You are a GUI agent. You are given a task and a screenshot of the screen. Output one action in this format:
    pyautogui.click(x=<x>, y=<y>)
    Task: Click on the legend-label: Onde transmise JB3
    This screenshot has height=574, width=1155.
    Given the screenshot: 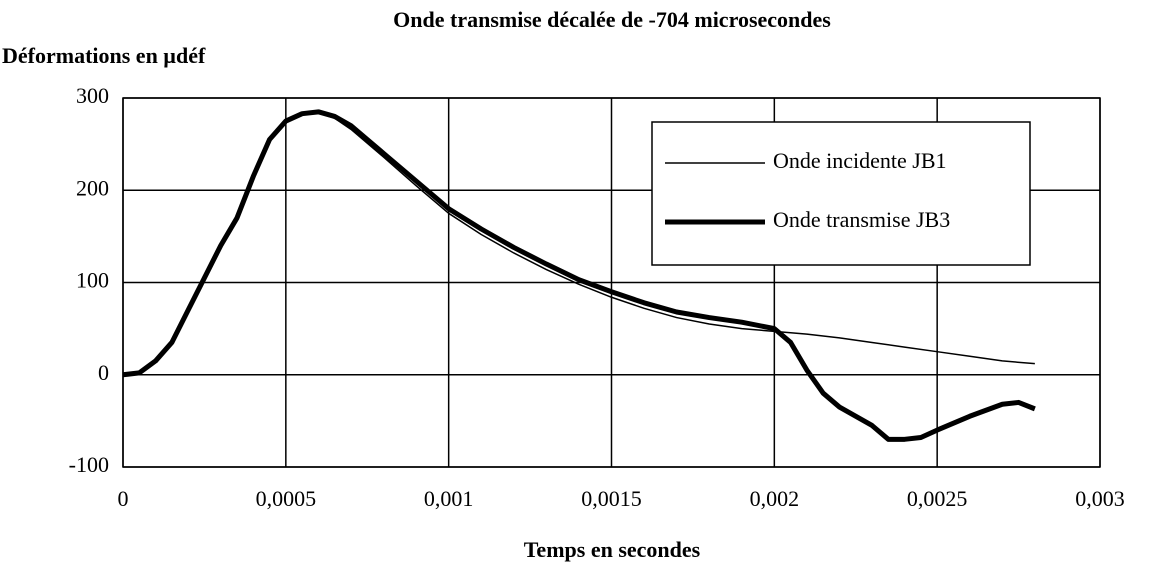 What is the action you would take?
    pyautogui.click(x=861, y=219)
    